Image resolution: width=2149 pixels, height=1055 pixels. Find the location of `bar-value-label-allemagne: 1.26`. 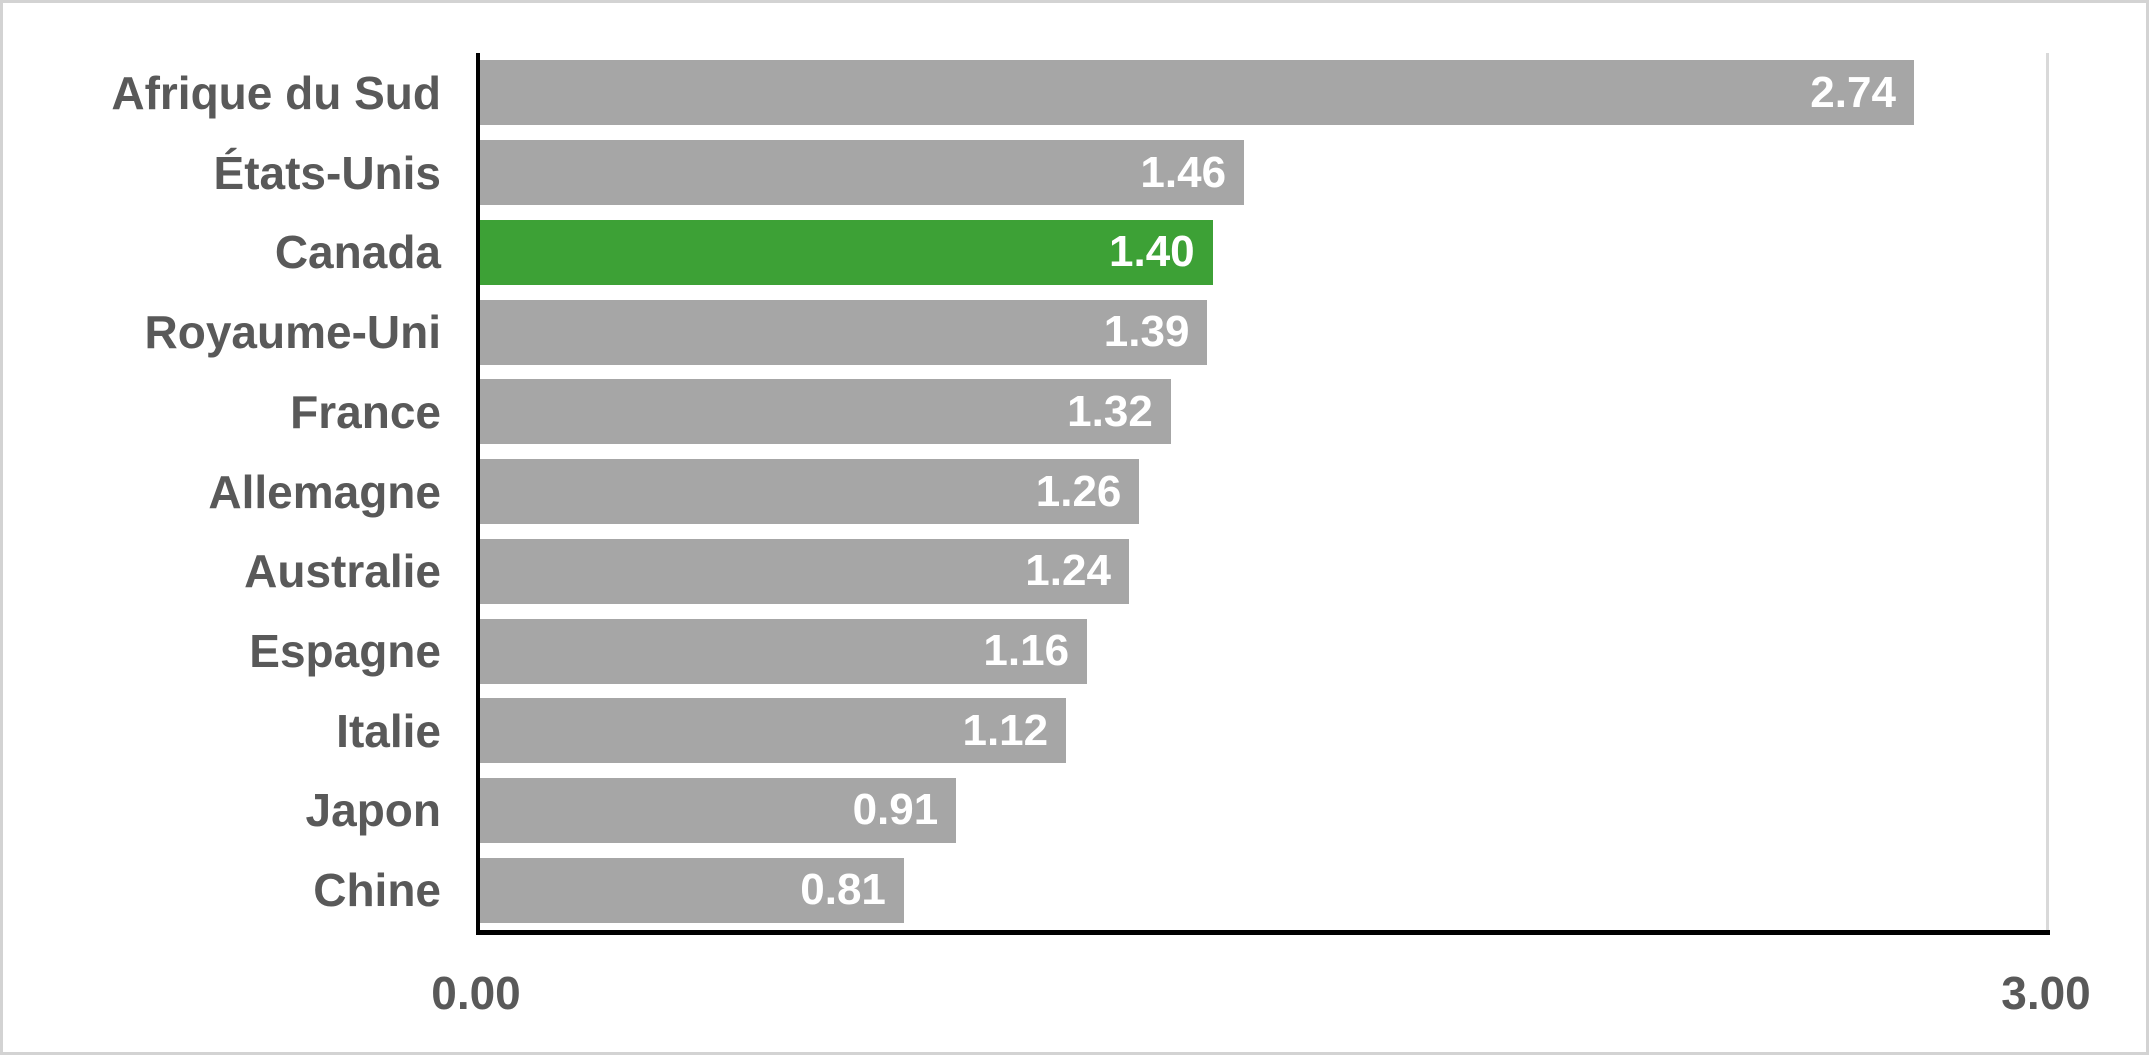

bar-value-label-allemagne: 1.26 is located at coordinates (1078, 491).